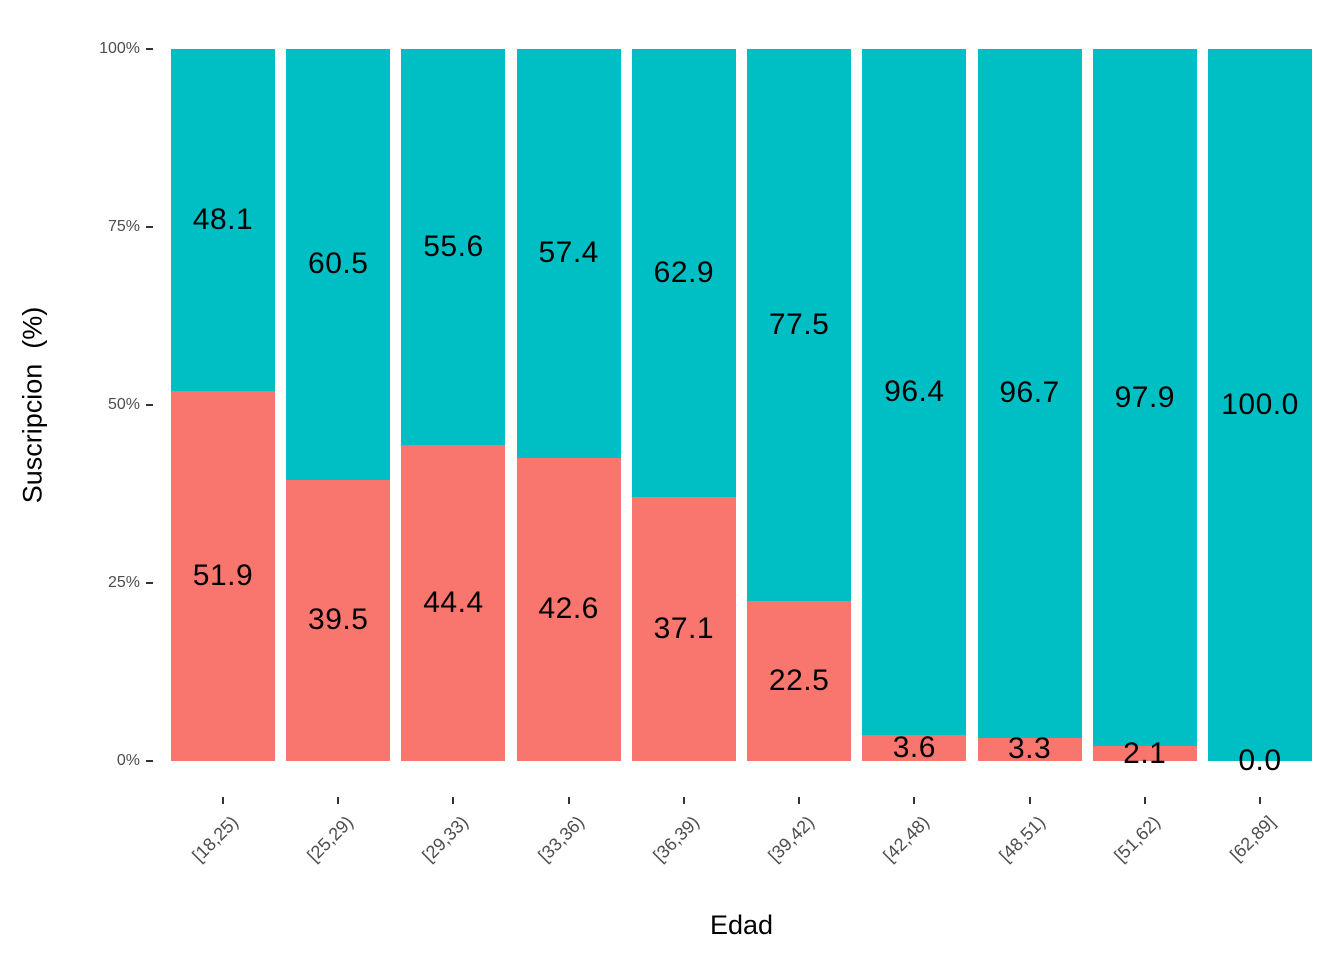 Image resolution: width=1344 pixels, height=960 pixels. I want to click on y-tick-label: 0%, so click(128, 760).